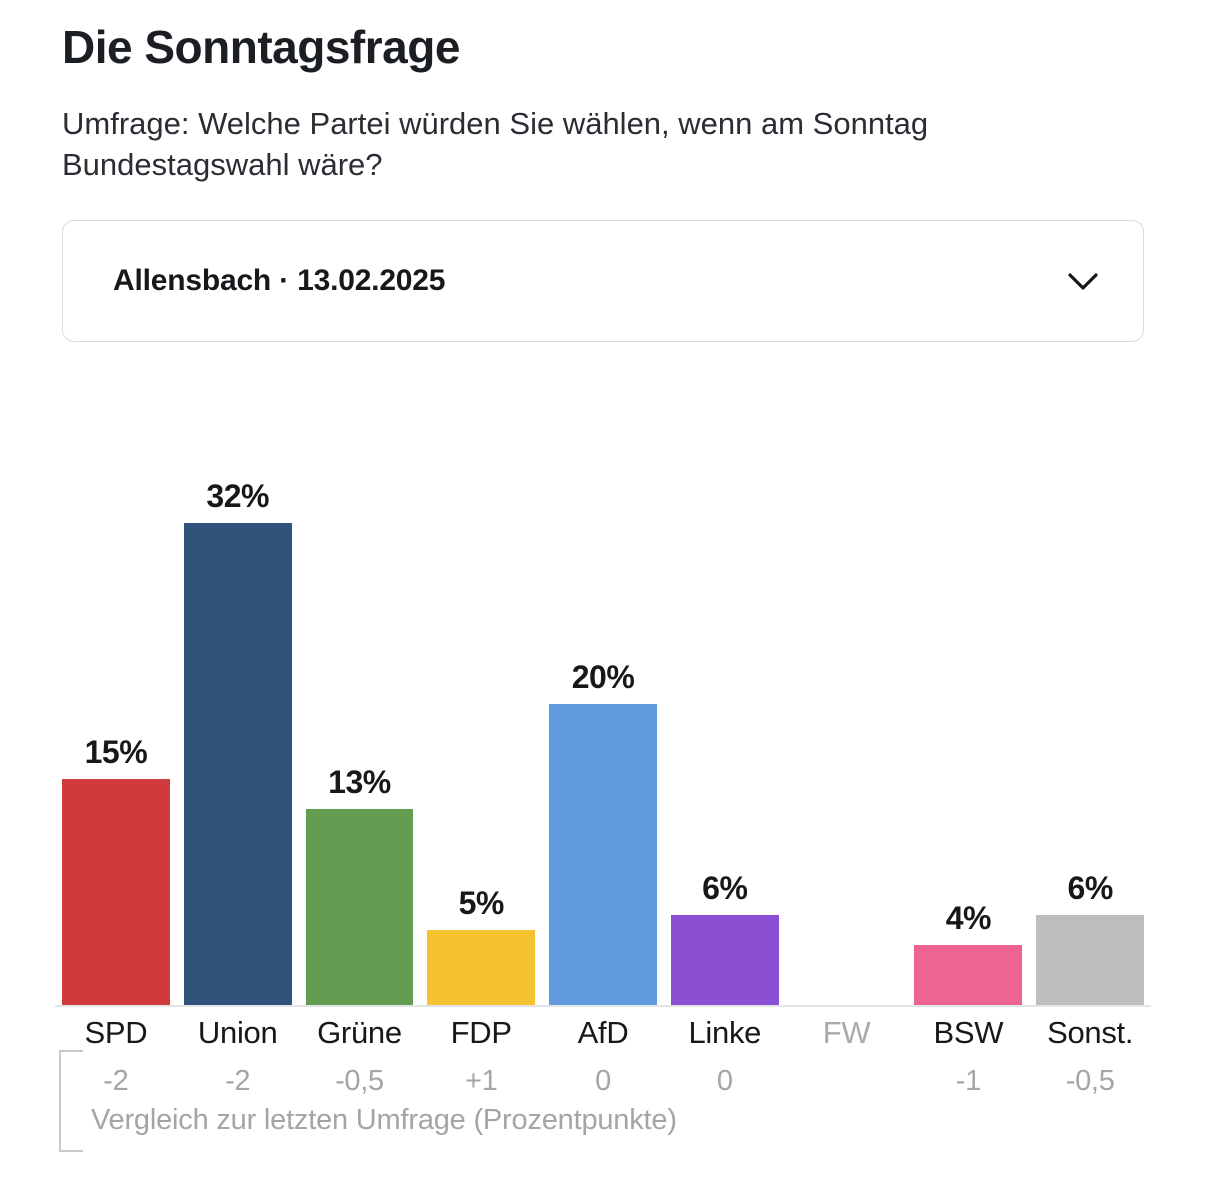 This screenshot has height=1200, width=1206. I want to click on pollster-date-dropdown: Allensbach · 13.02.2025, so click(603, 281).